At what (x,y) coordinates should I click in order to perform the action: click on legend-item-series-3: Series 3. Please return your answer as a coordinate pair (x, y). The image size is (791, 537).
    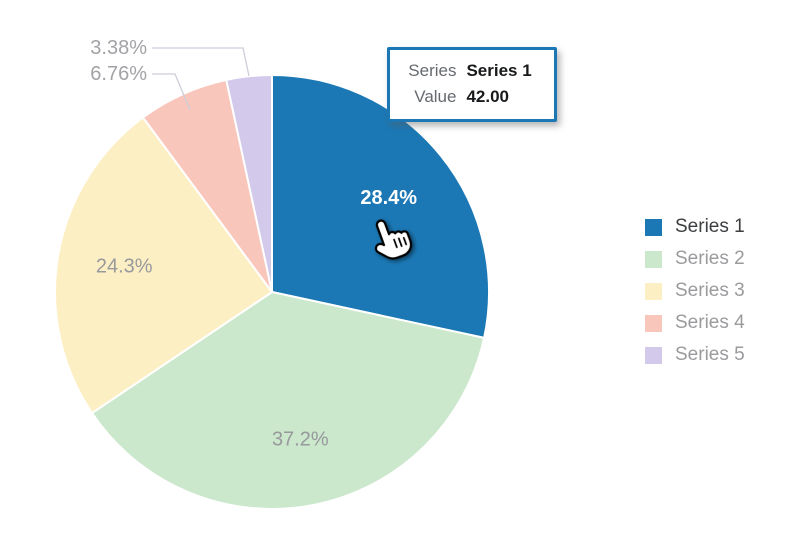
    Looking at the image, I should click on (695, 291).